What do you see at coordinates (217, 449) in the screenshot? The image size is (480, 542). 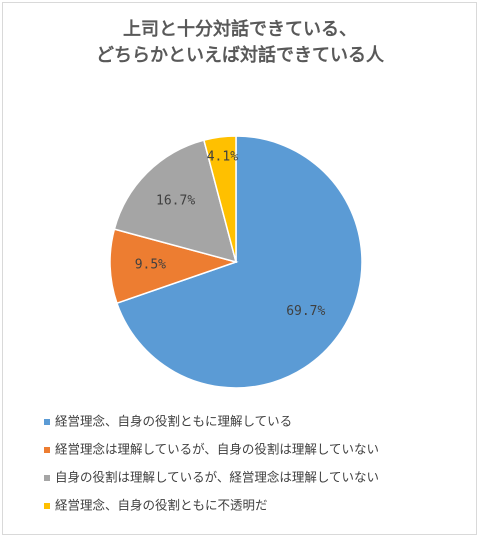 I see `legend-label: 経営理念は理解しているが、自身の役割は理解していない` at bounding box center [217, 449].